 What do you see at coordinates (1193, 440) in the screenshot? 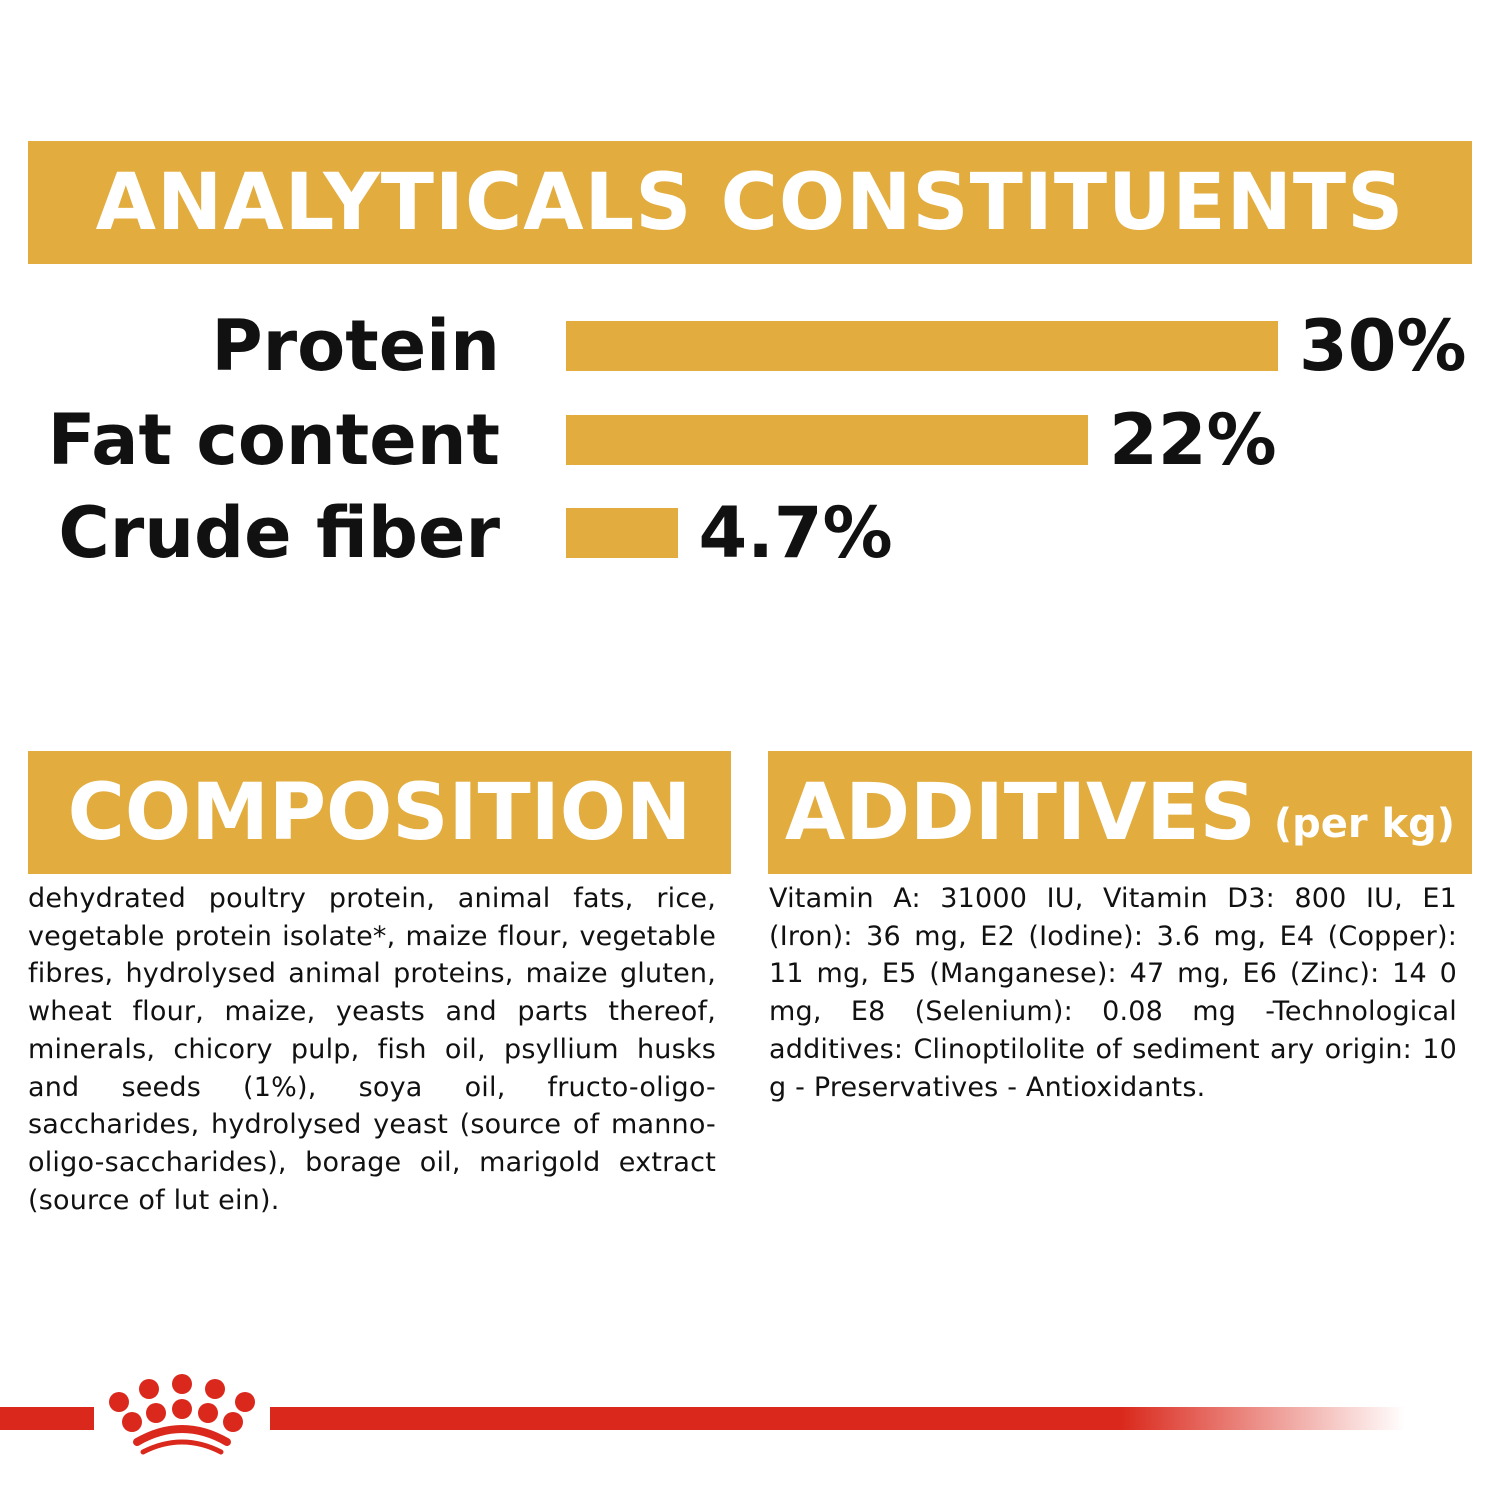
I see `value-fat: 22%` at bounding box center [1193, 440].